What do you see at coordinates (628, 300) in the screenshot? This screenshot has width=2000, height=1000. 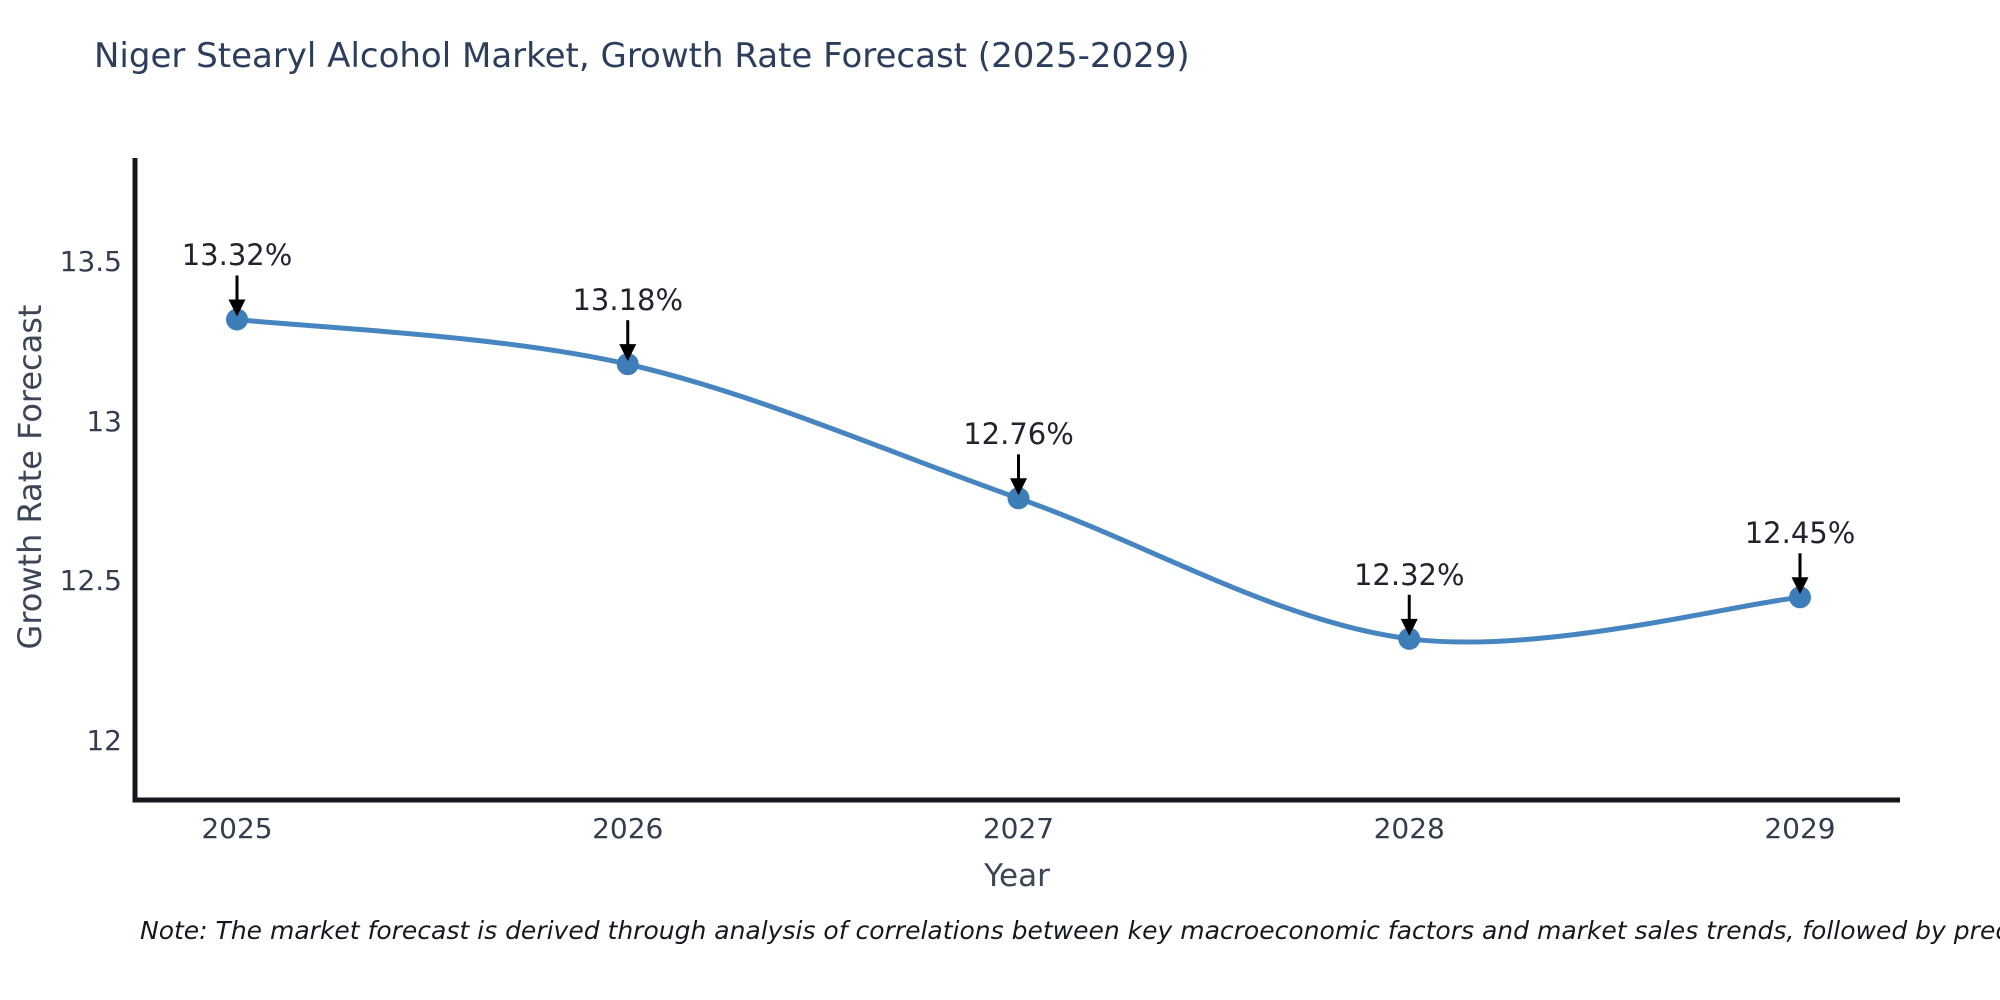 I see `point-annotation: 13.18%` at bounding box center [628, 300].